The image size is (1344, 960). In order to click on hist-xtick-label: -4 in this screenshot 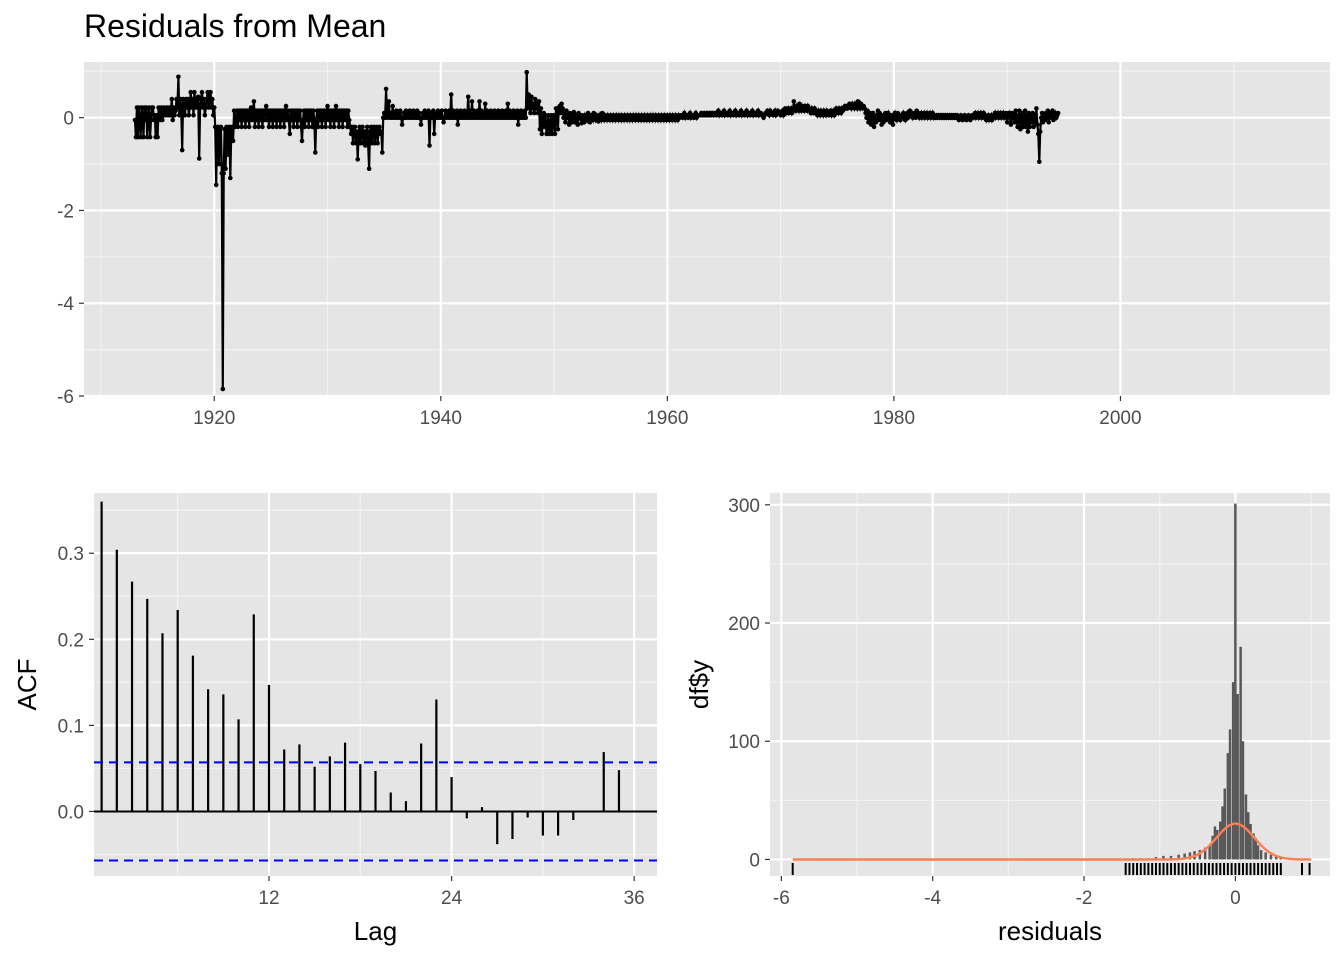, I will do `click(932, 898)`.